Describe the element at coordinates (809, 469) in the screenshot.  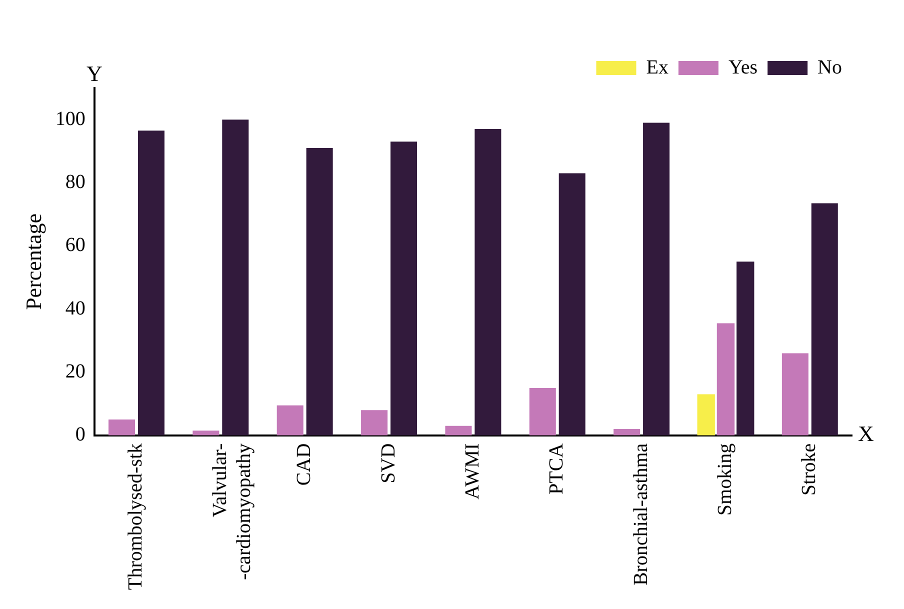
I see `x-tick-label: Stroke` at that location.